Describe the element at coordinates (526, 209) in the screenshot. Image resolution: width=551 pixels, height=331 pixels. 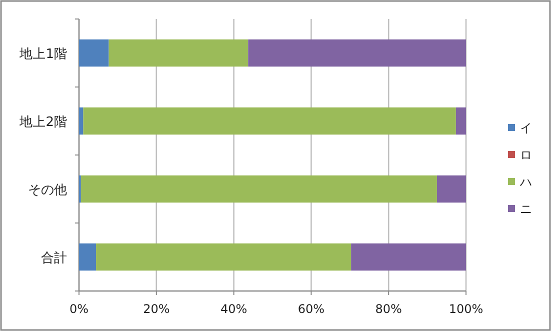
I see `legend-label: ニ` at that location.